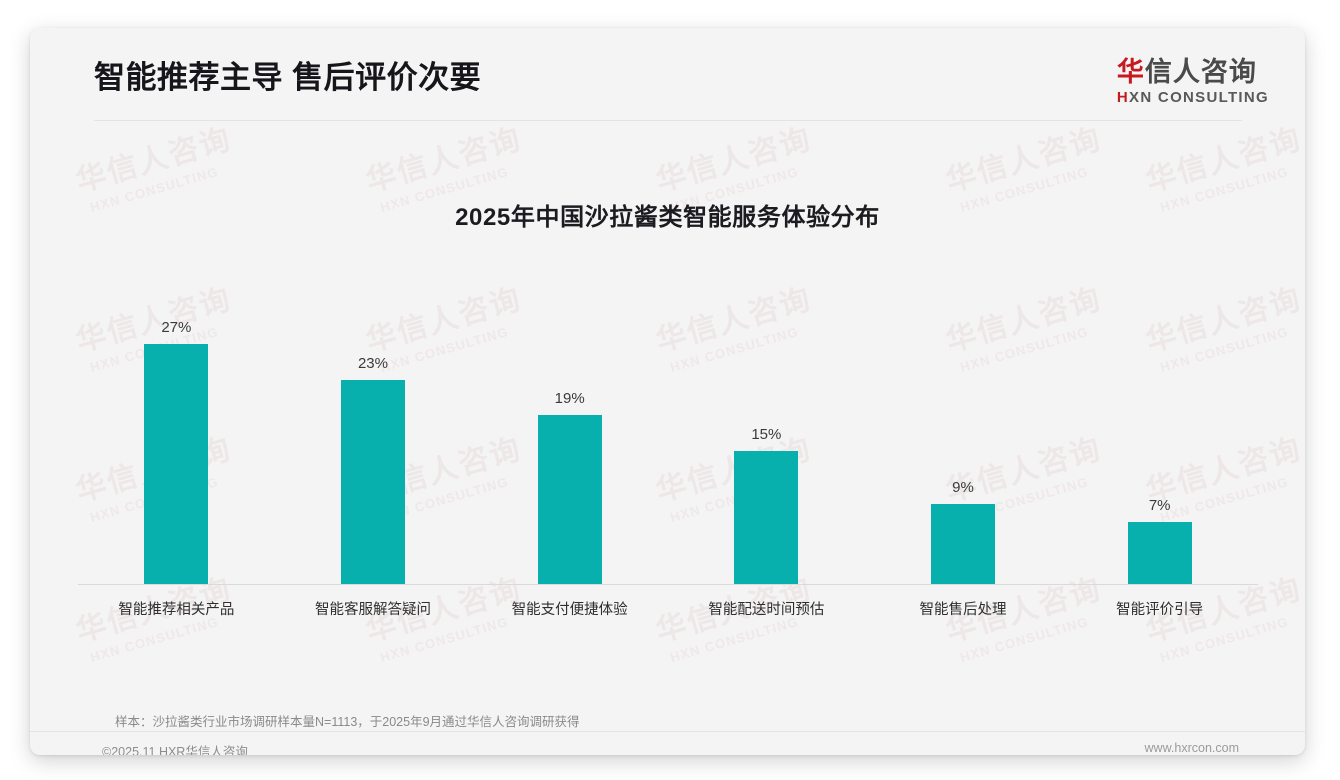  I want to click on footer-divider, so click(667, 731).